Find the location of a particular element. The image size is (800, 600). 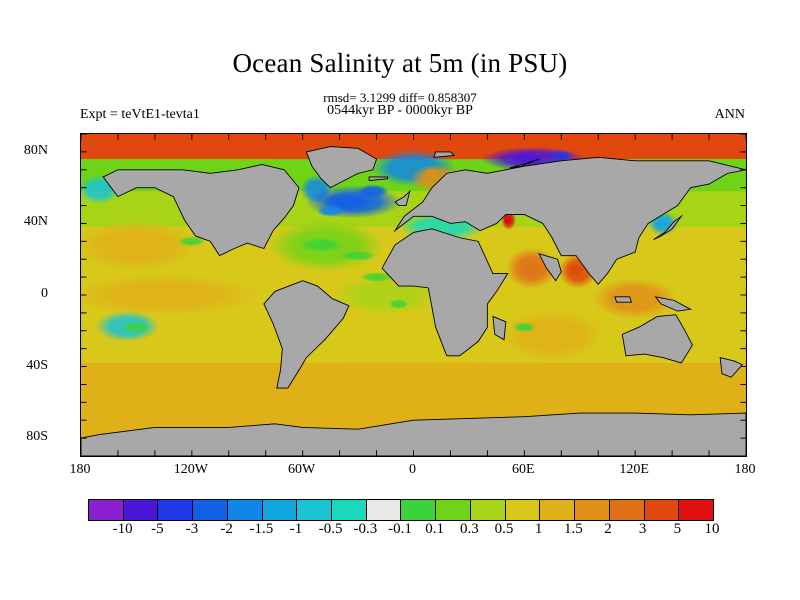

colorbar-tick-label: 0.1 is located at coordinates (435, 529).